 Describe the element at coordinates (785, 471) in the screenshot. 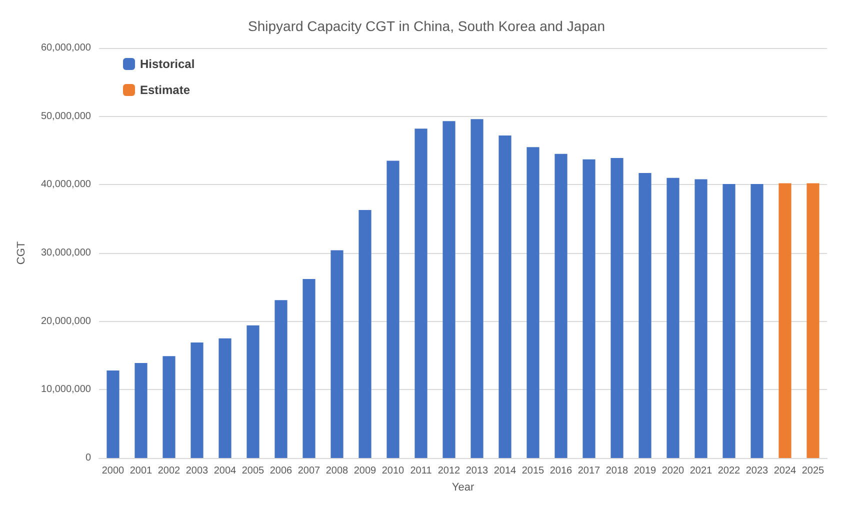

I see `x-tick-label: 2024` at that location.